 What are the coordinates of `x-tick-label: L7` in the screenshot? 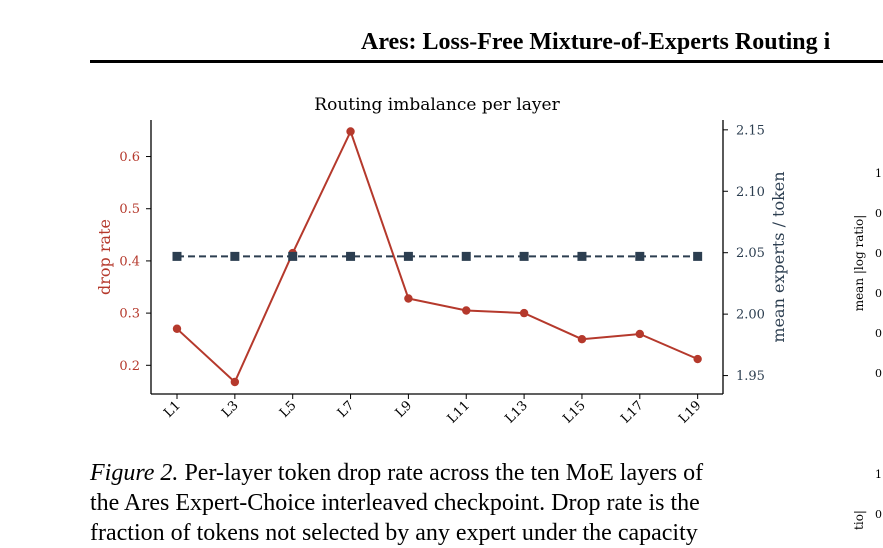 It's located at (346, 409).